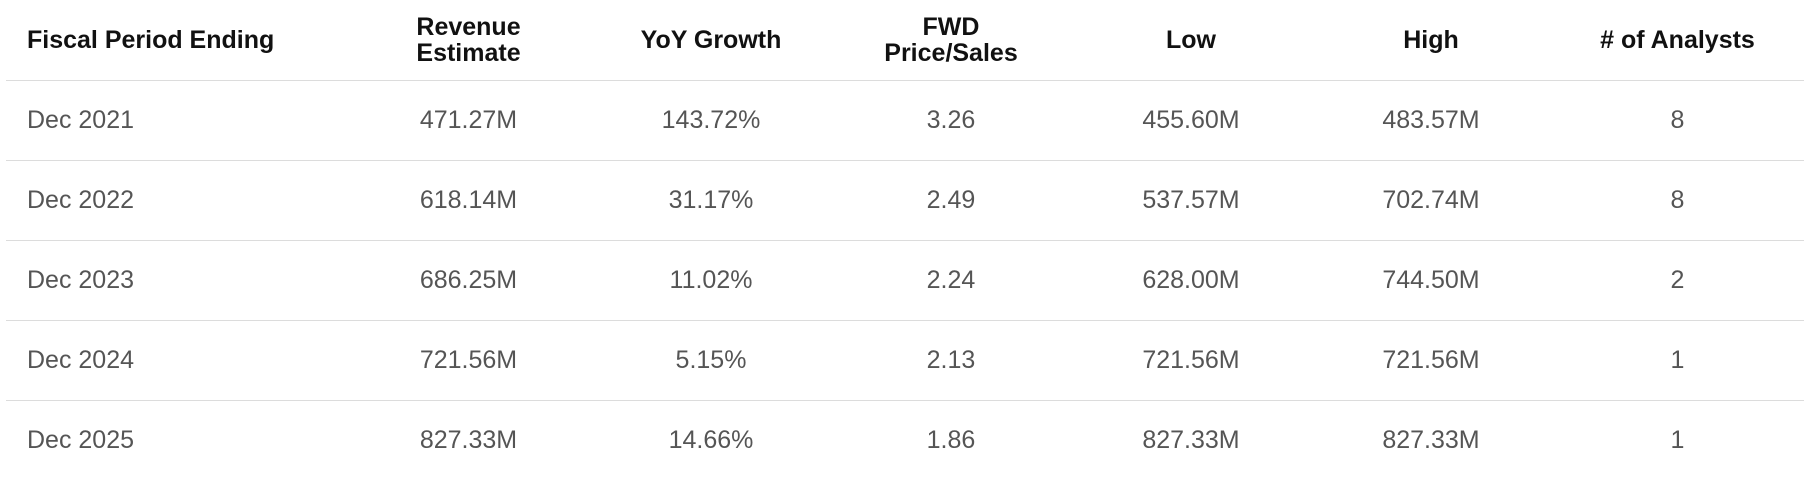 The height and width of the screenshot is (486, 1810). Describe the element at coordinates (1431, 360) in the screenshot. I see `cell-high: 721.56M` at that location.